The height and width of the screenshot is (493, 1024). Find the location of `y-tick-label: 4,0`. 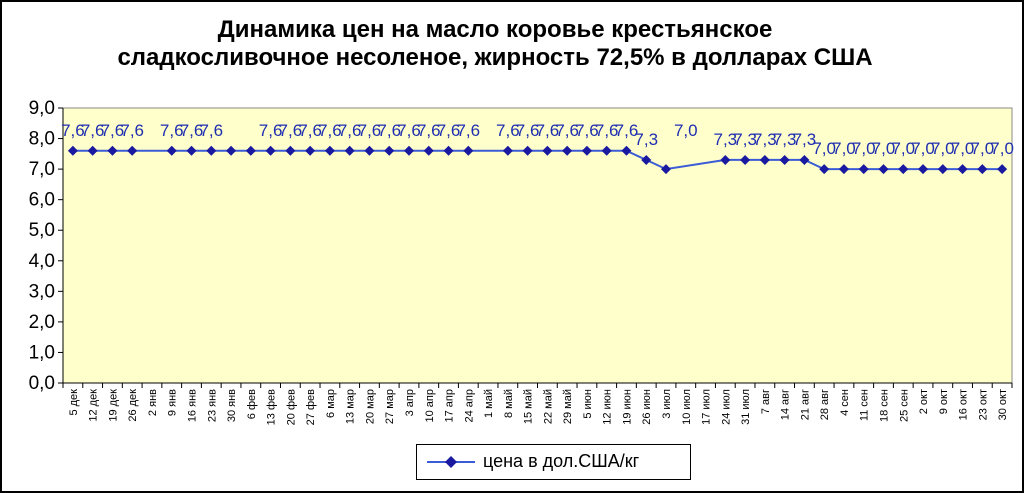

y-tick-label: 4,0 is located at coordinates (42, 261).